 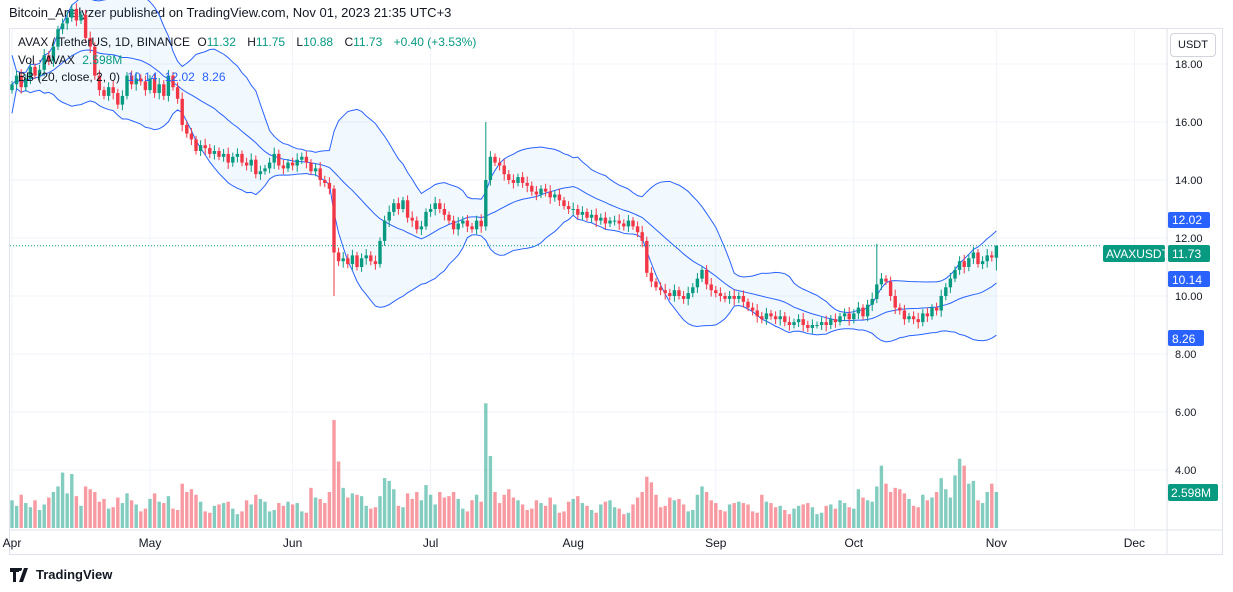 What do you see at coordinates (368, 42) in the screenshot?
I see `close-value: 11.73` at bounding box center [368, 42].